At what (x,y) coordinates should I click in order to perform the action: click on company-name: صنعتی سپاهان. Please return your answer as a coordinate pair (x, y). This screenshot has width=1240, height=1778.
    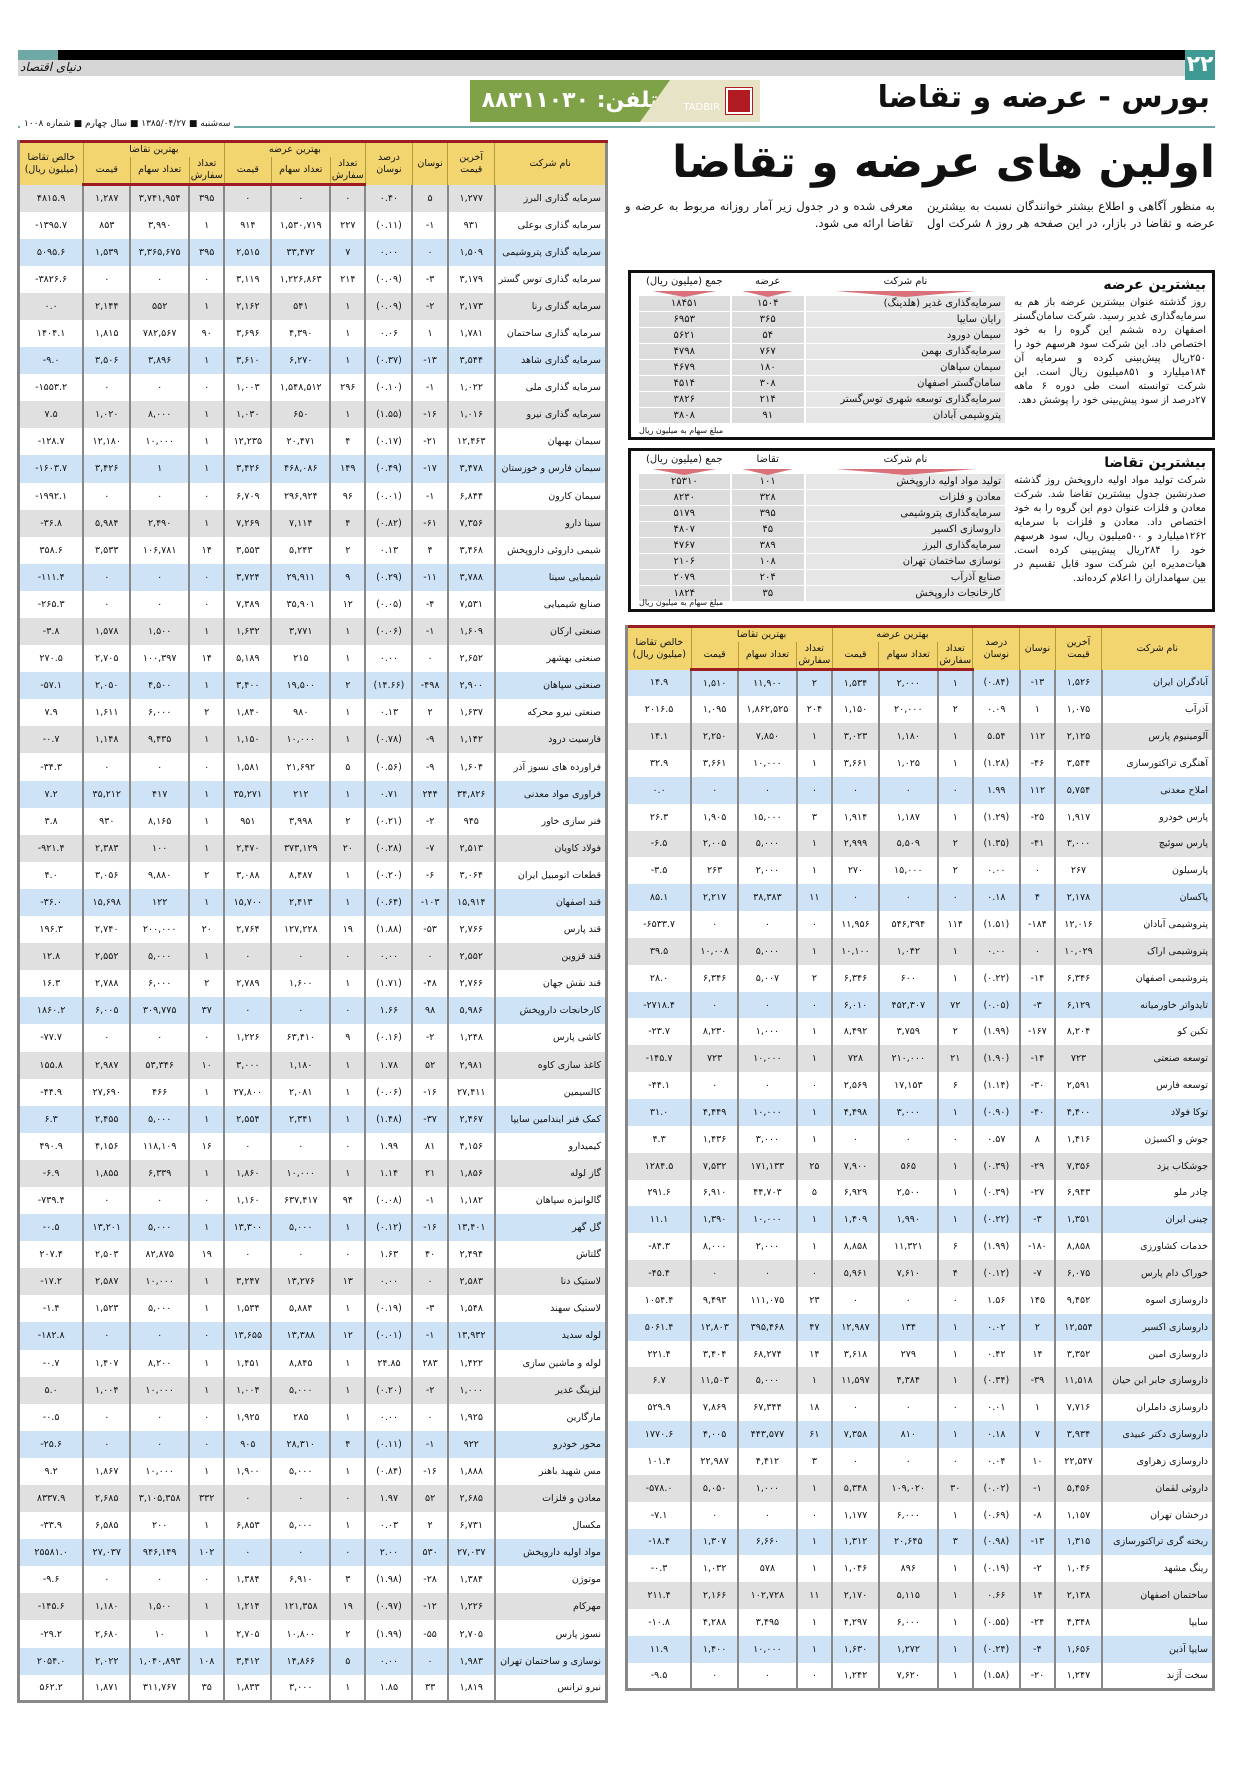
    Looking at the image, I should click on (550, 686).